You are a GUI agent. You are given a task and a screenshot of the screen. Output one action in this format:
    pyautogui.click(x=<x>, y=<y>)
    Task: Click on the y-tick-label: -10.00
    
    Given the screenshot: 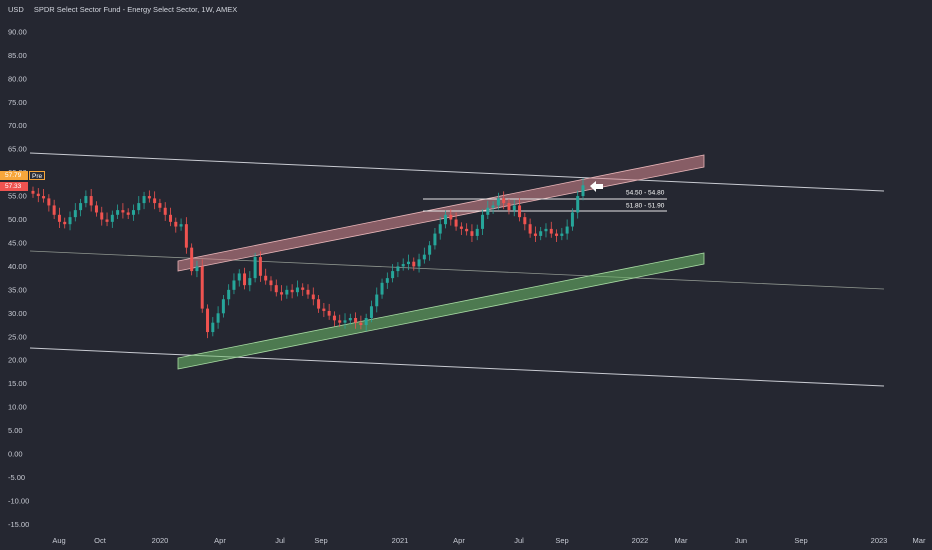 What is the action you would take?
    pyautogui.click(x=18, y=500)
    